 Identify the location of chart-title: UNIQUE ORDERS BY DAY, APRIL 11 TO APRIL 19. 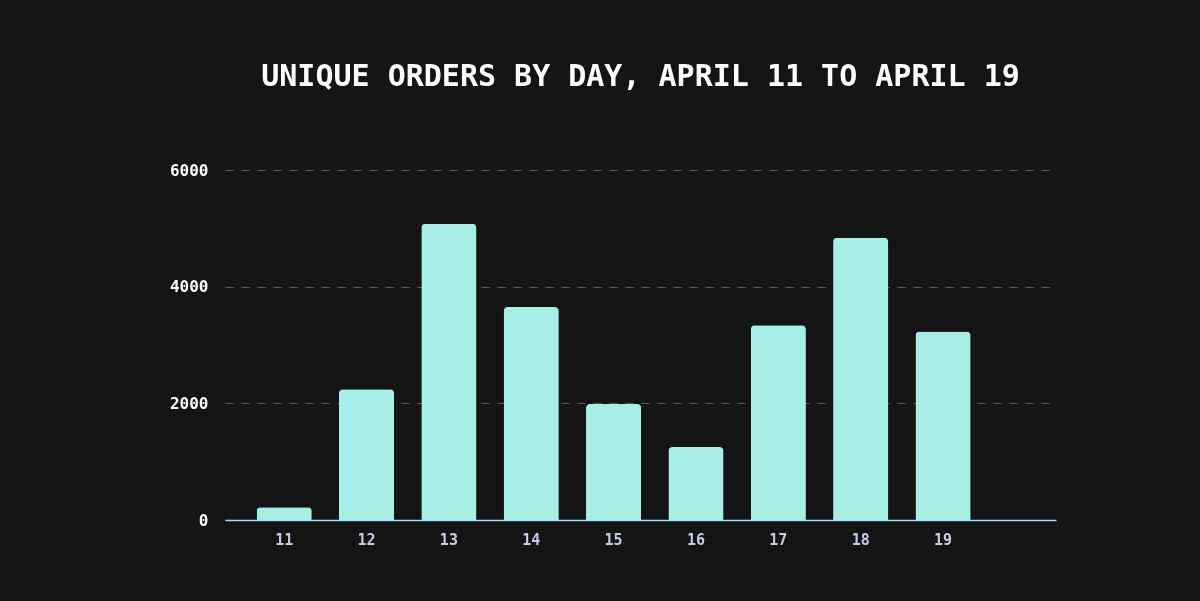
(640, 75).